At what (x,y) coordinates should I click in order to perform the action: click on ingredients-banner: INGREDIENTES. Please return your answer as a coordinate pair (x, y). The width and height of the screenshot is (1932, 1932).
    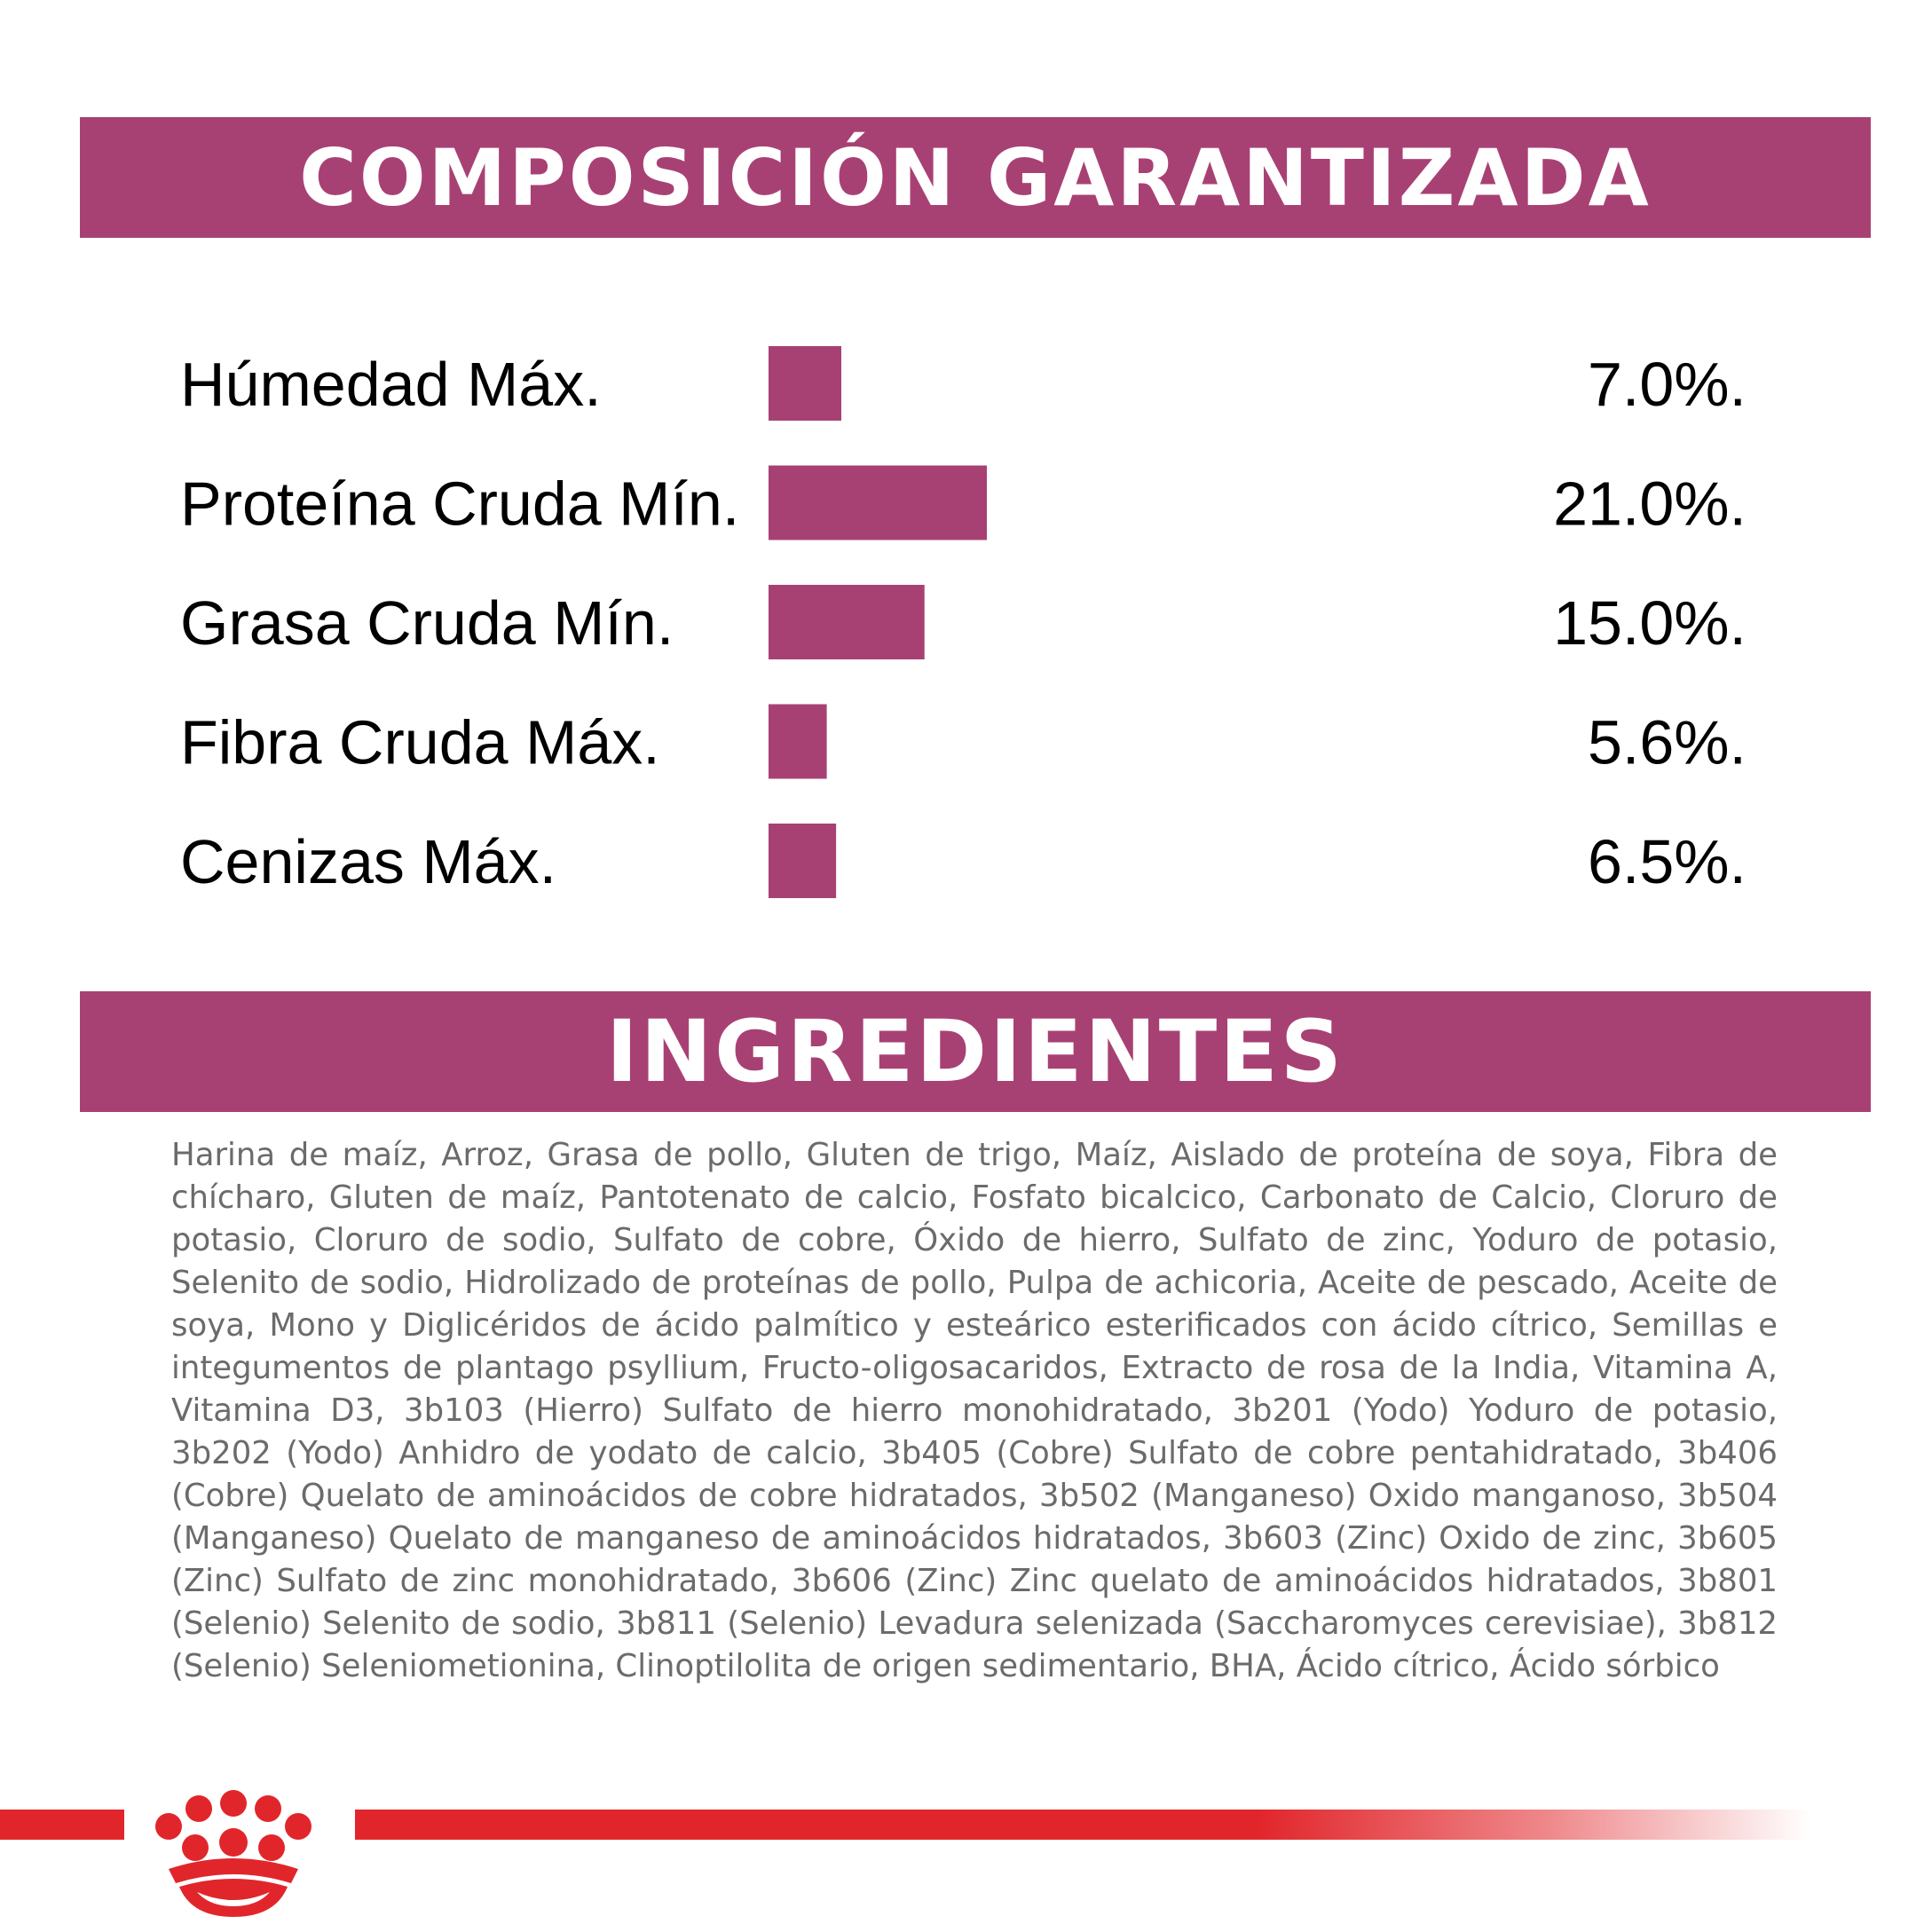
    Looking at the image, I should click on (975, 1051).